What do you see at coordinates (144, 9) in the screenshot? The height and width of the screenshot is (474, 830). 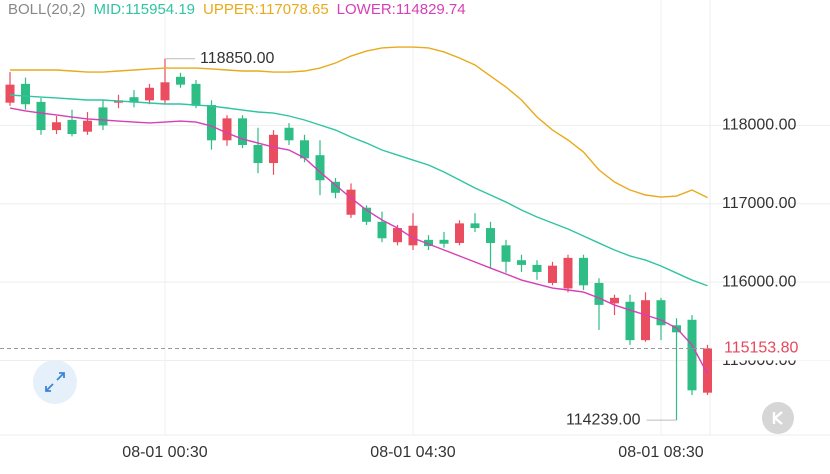 I see `legend-entry: MID:115954.19` at bounding box center [144, 9].